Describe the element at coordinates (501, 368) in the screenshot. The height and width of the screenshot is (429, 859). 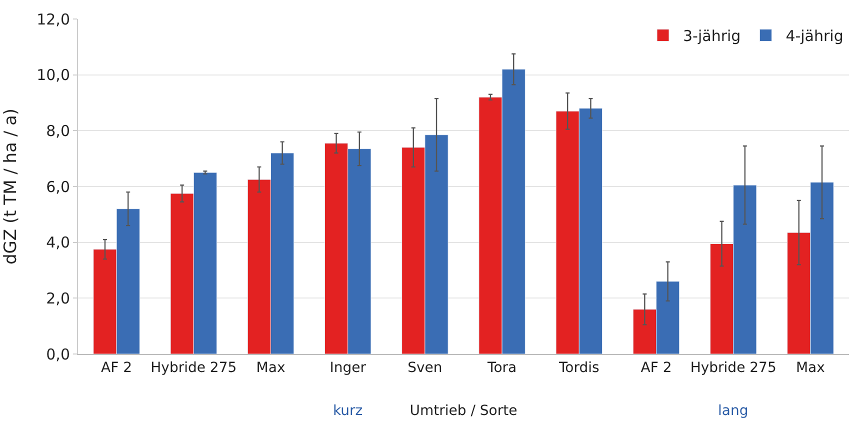
I see `x-tick-label: Tora` at that location.